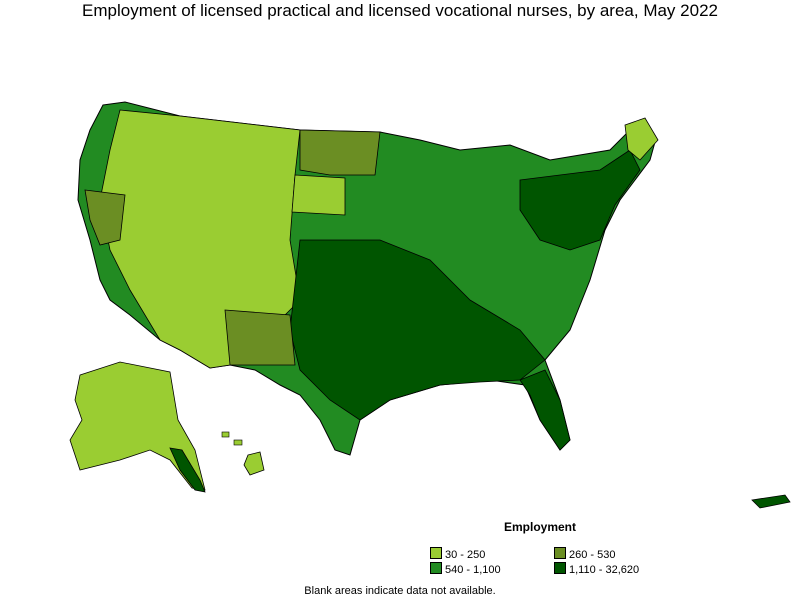  I want to click on alaska-southeast-dark, so click(187, 470).